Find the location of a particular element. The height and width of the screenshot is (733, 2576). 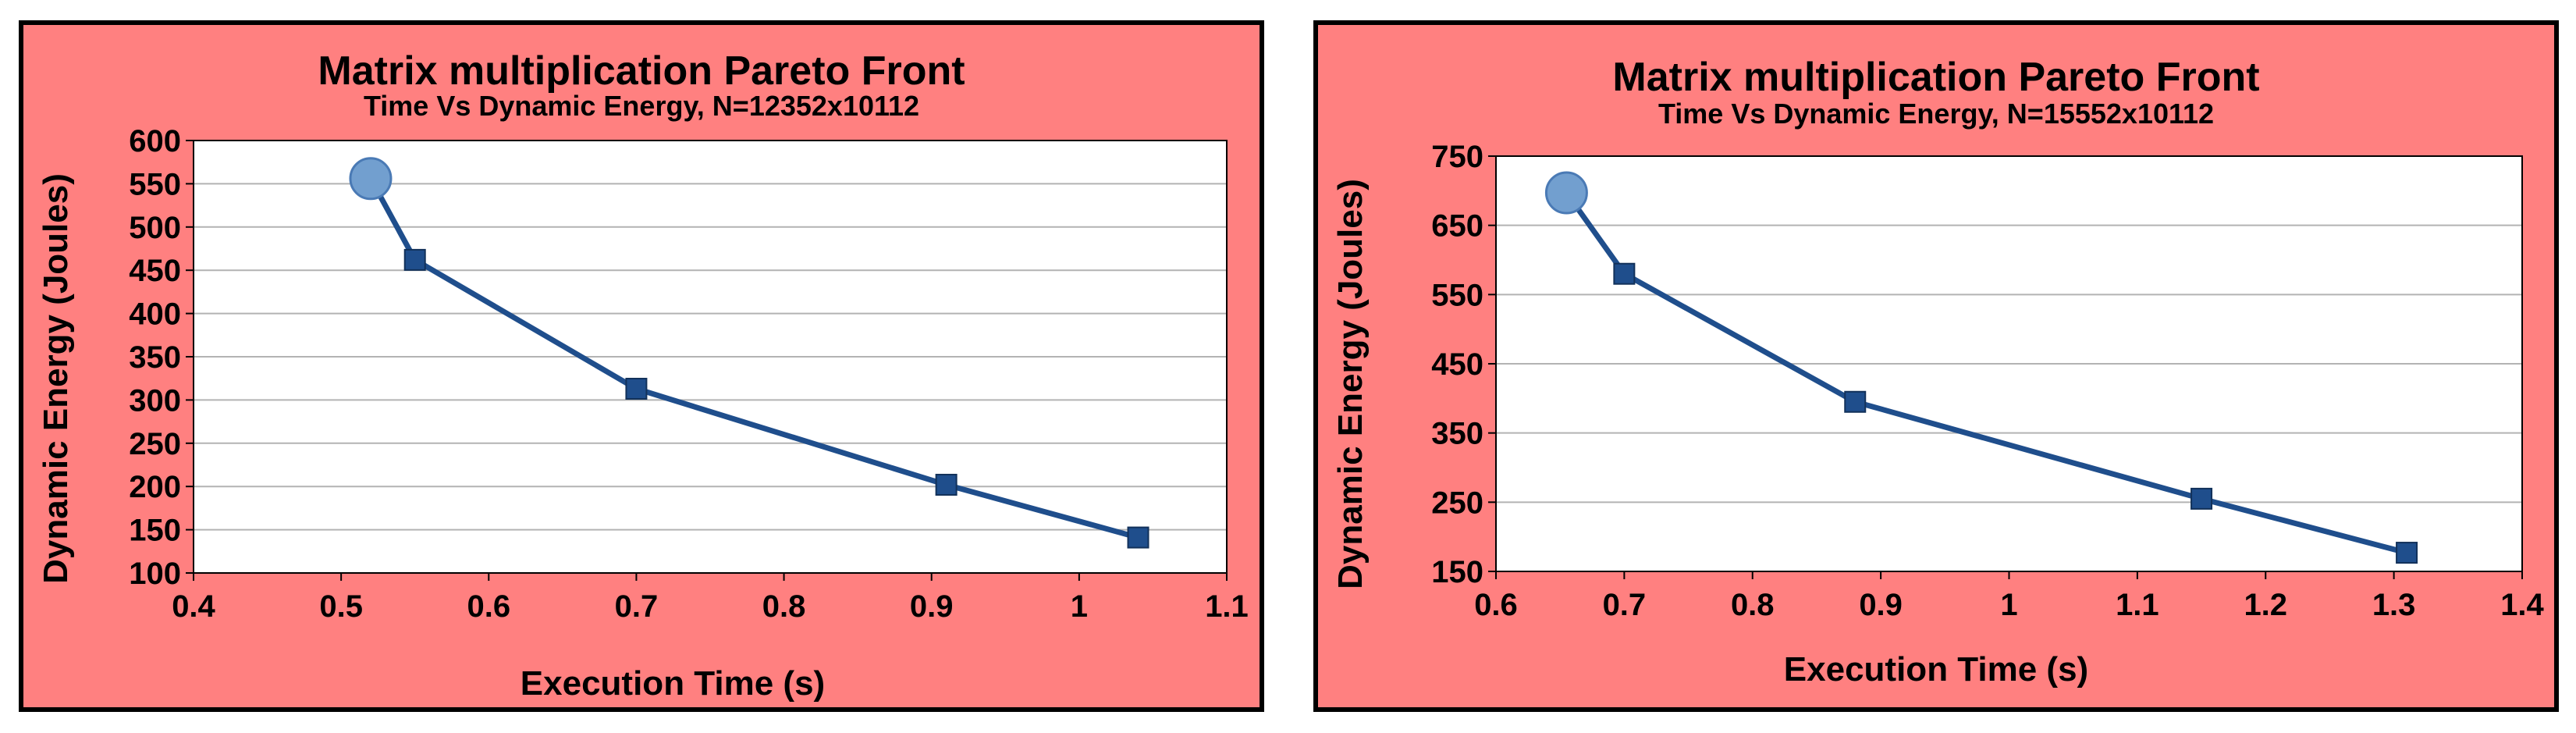

x-tick-label: 0.5 is located at coordinates (341, 606).